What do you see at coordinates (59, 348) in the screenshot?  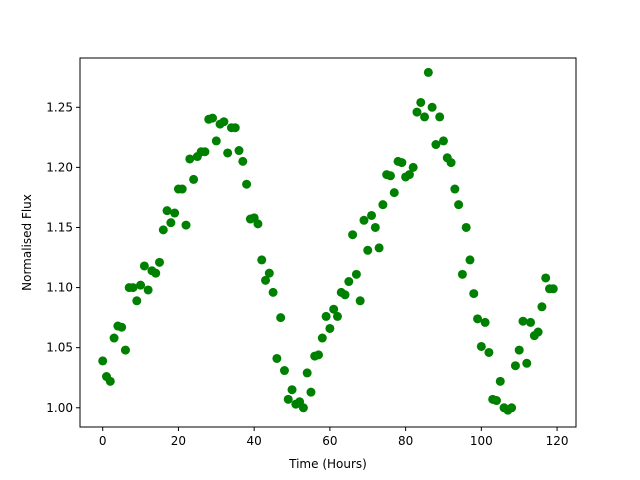 I see `y-tick-label: 1.05` at bounding box center [59, 348].